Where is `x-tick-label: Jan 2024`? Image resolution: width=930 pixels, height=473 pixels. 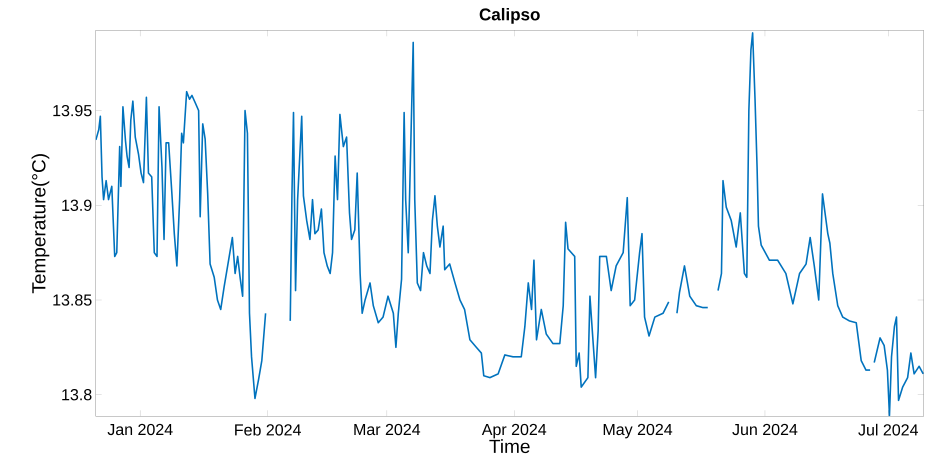
x-tick-label: Jan 2024 is located at coordinates (140, 430).